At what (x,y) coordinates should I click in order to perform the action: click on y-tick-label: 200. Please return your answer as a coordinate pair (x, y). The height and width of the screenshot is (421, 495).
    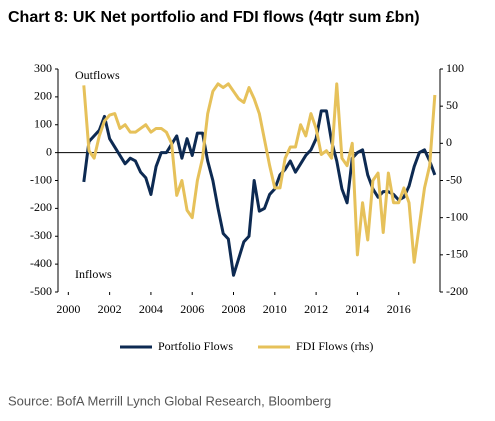
    Looking at the image, I should click on (43, 96).